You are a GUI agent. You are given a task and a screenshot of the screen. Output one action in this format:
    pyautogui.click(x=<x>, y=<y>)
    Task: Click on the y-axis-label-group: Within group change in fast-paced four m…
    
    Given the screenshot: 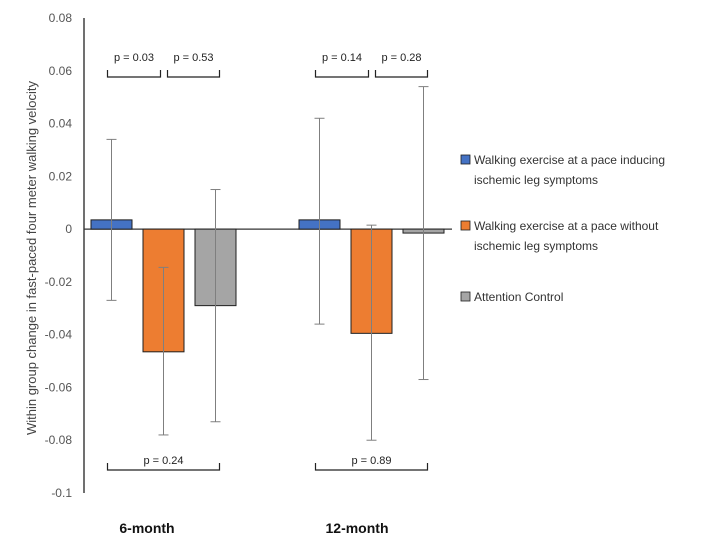 What is the action you would take?
    pyautogui.click(x=31, y=257)
    